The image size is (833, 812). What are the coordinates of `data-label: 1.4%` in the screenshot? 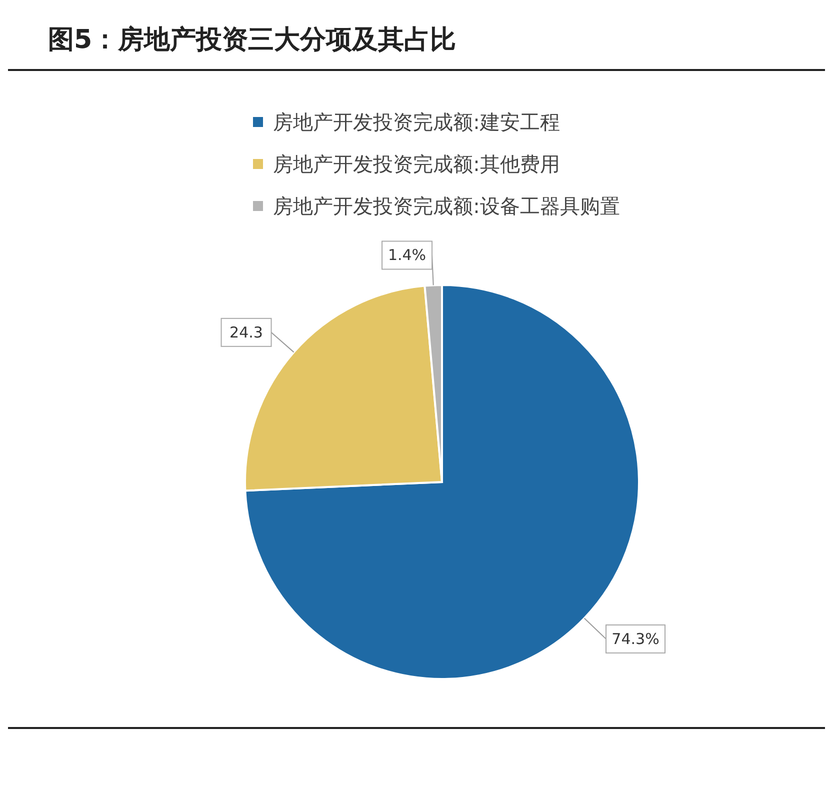 It's located at (407, 255).